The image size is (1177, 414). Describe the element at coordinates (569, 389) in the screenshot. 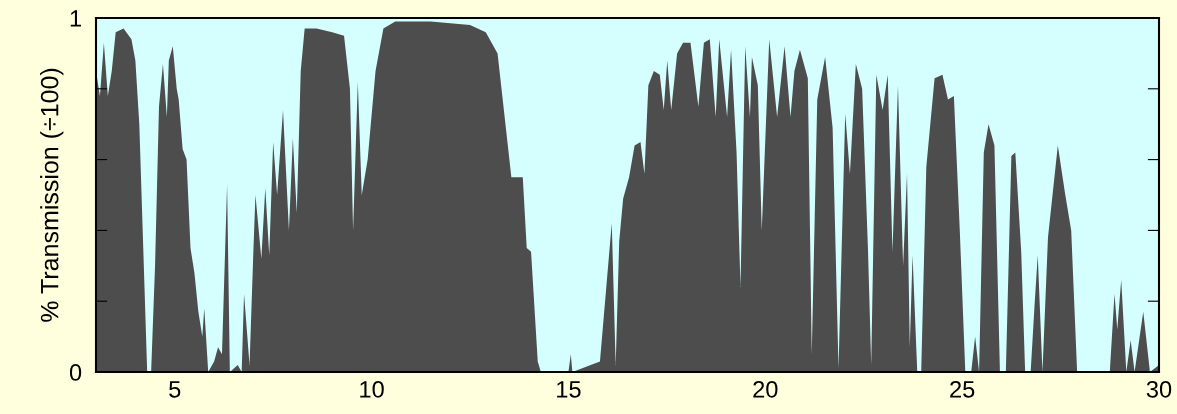

I see `x-tick-label: 15` at that location.